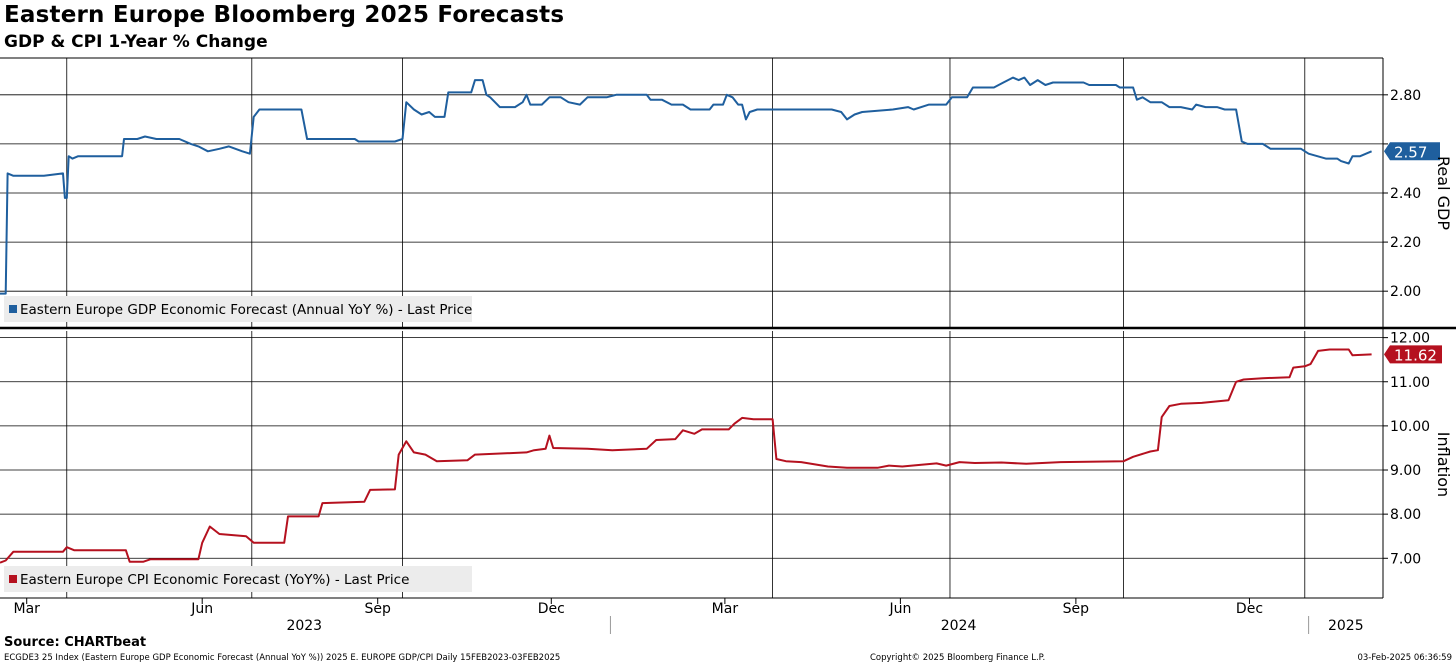  I want to click on chart-title: Eastern Europe Bloomberg 2025 Forecasts, so click(284, 15).